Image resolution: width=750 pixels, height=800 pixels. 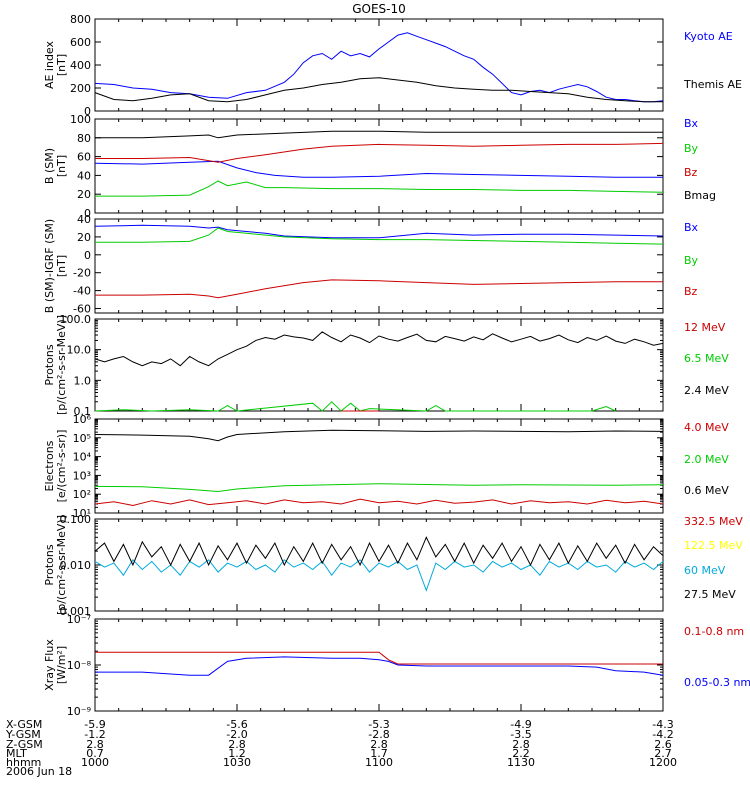 What do you see at coordinates (520, 724) in the screenshot?
I see `x-axis-value: -4.9` at bounding box center [520, 724].